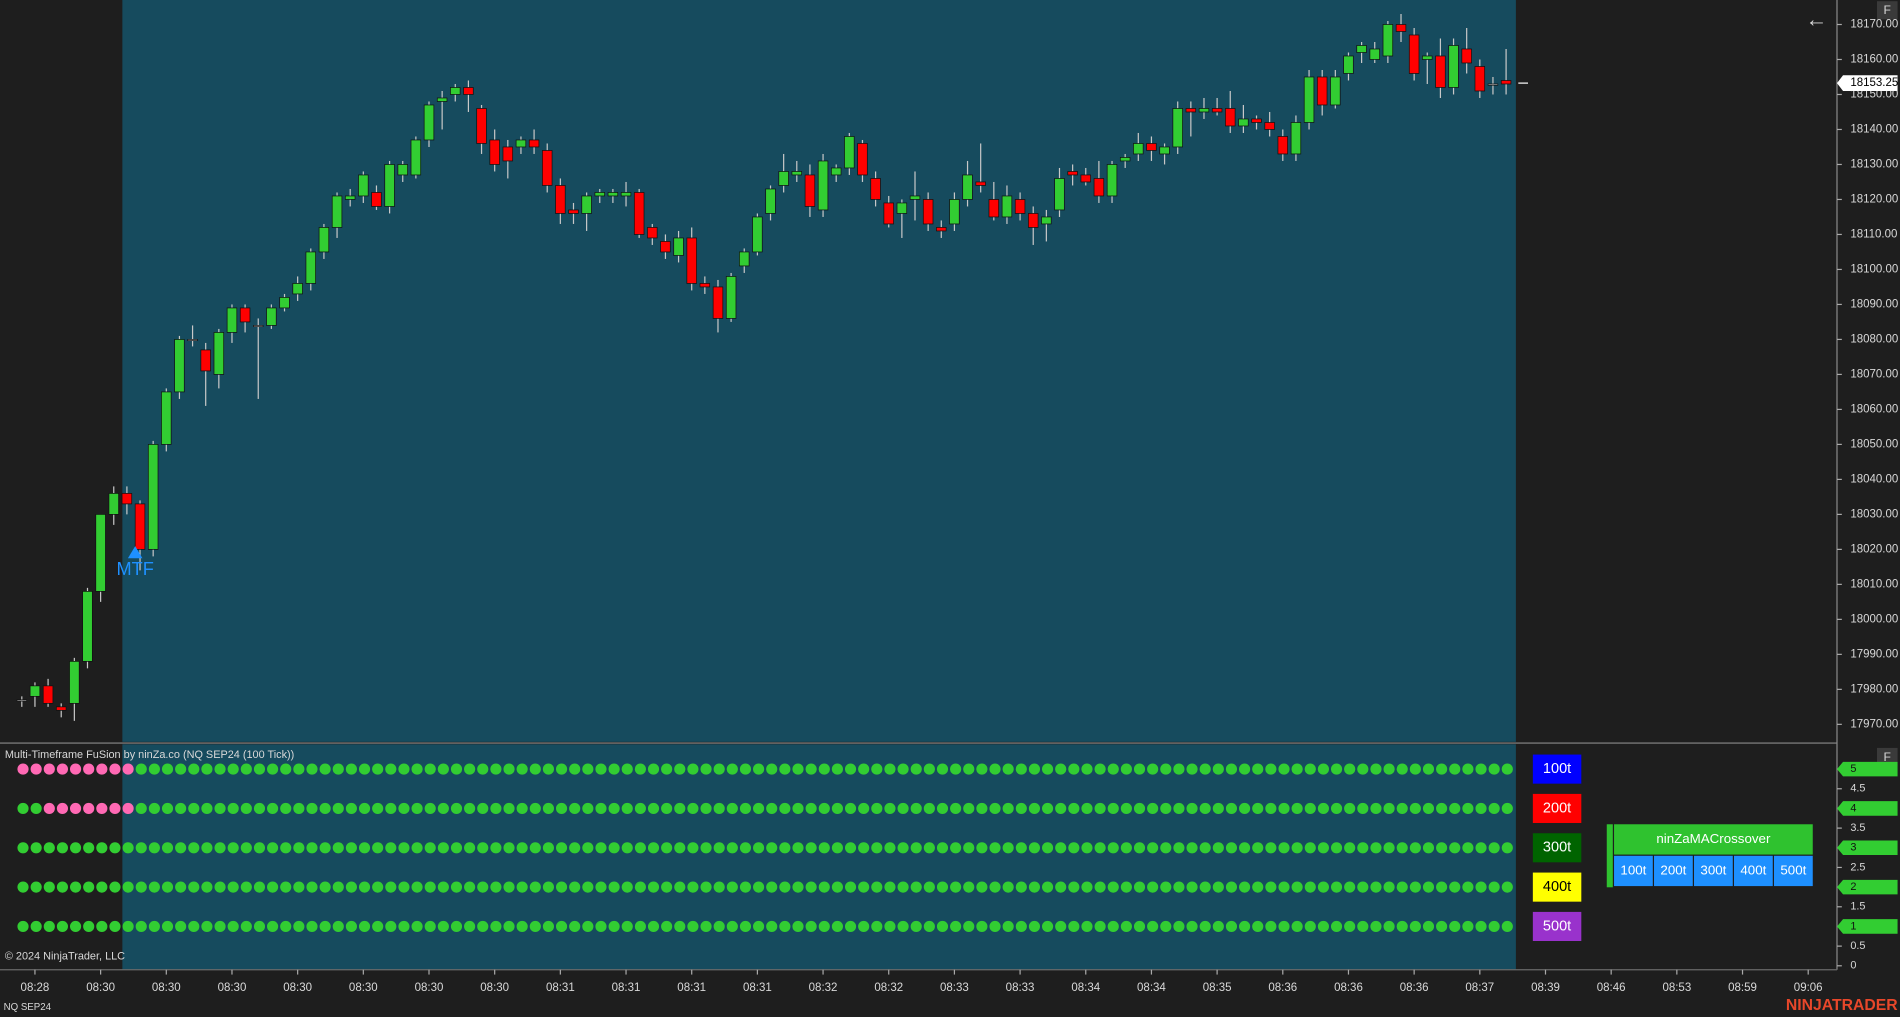 The width and height of the screenshot is (1900, 1017). I want to click on y-tick-label: 18160.00, so click(1874, 60).